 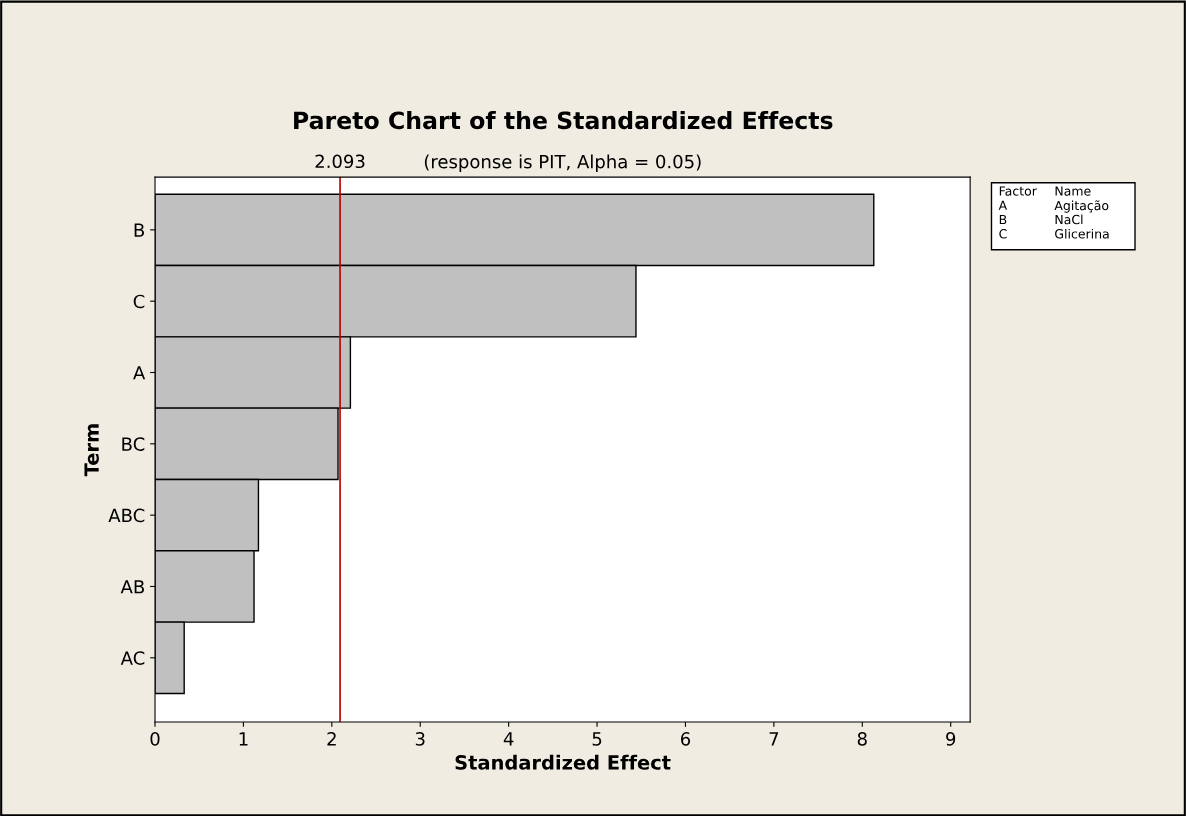 I want to click on y-axis-title: Term, so click(x=91, y=450).